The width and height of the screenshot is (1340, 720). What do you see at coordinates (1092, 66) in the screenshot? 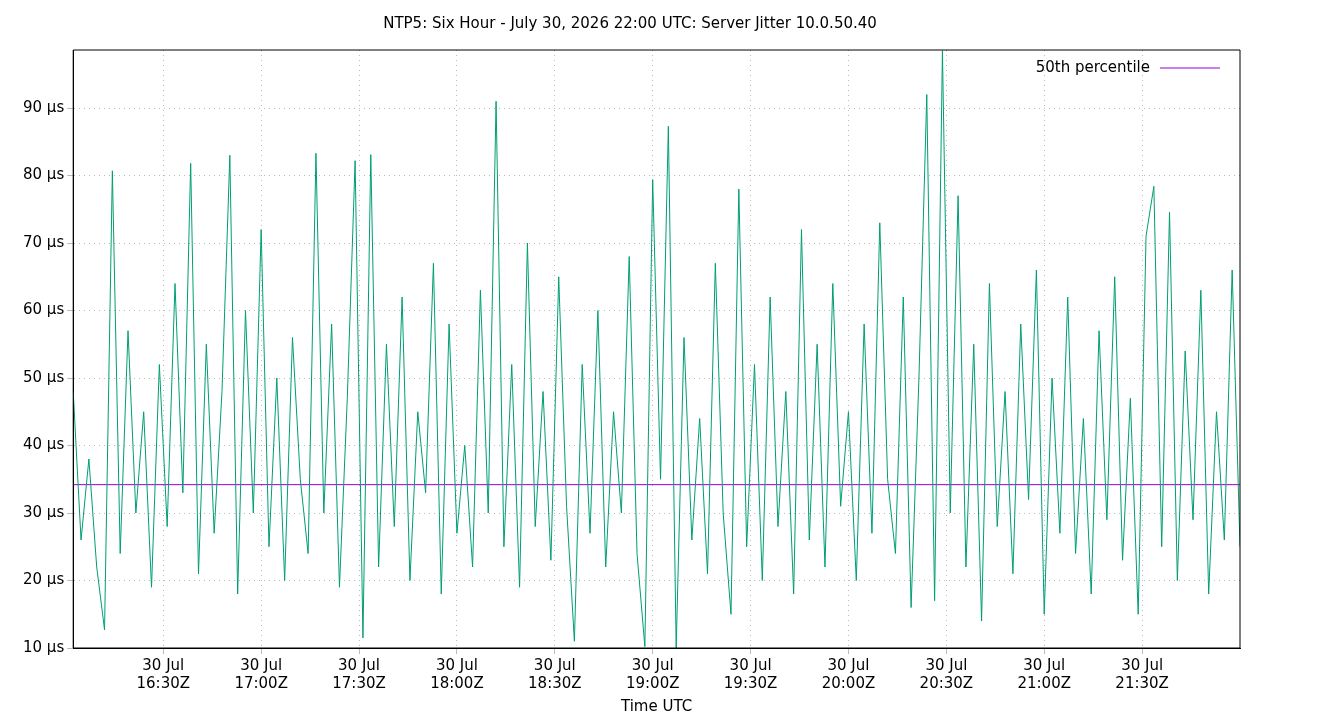
I see `legend-label: 50th percentile` at bounding box center [1092, 66].